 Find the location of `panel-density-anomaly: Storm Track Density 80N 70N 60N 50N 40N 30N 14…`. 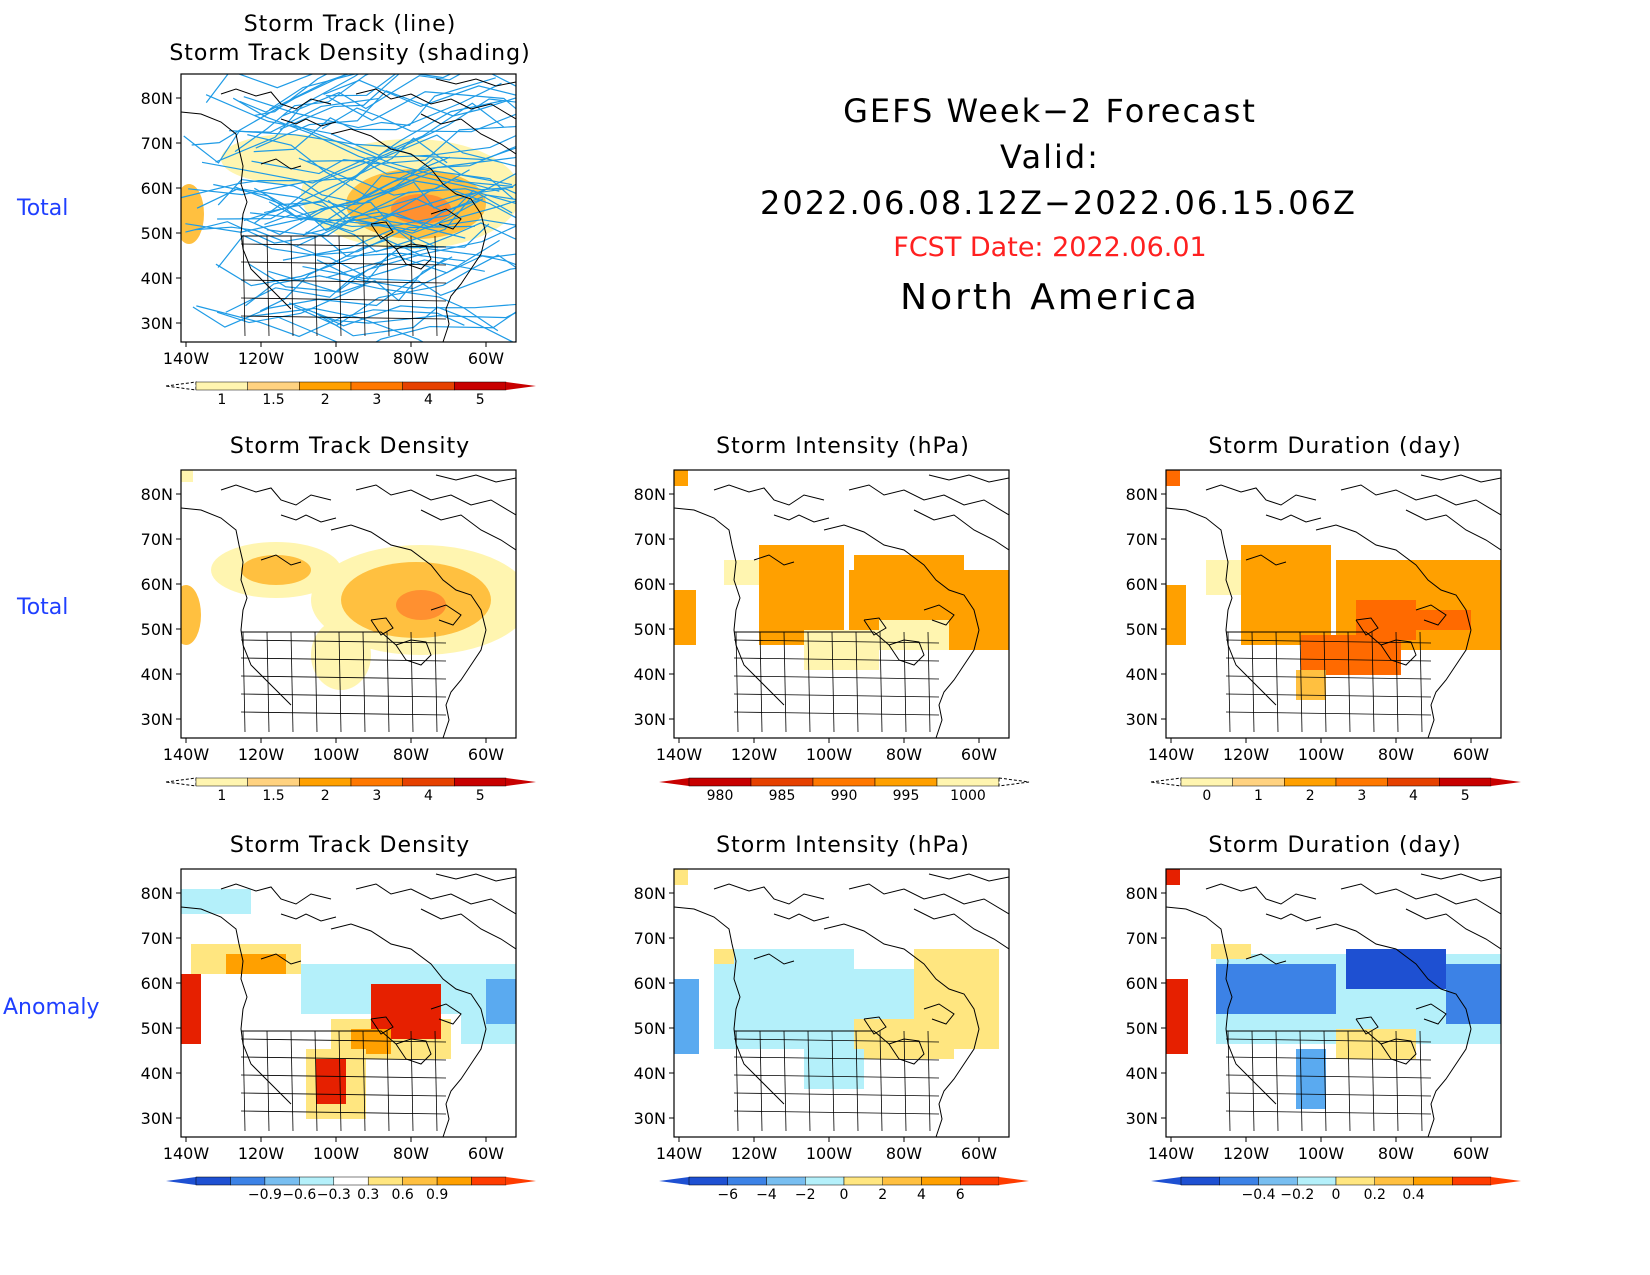

panel-density-anomaly: Storm Track Density 80N 70N 60N 50N 40N 30N 14… is located at coordinates (350, 1003).